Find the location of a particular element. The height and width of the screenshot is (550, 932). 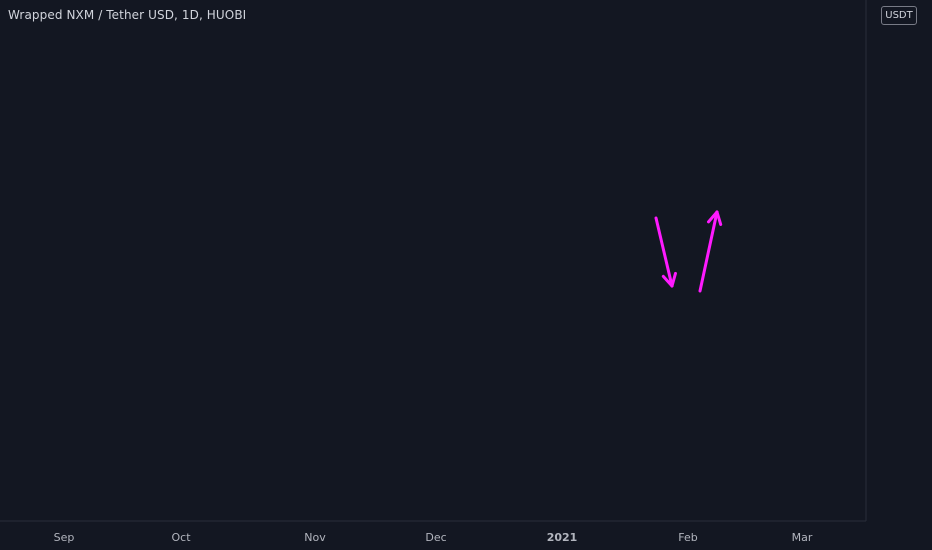

time-tick-label: Feb is located at coordinates (687, 537).